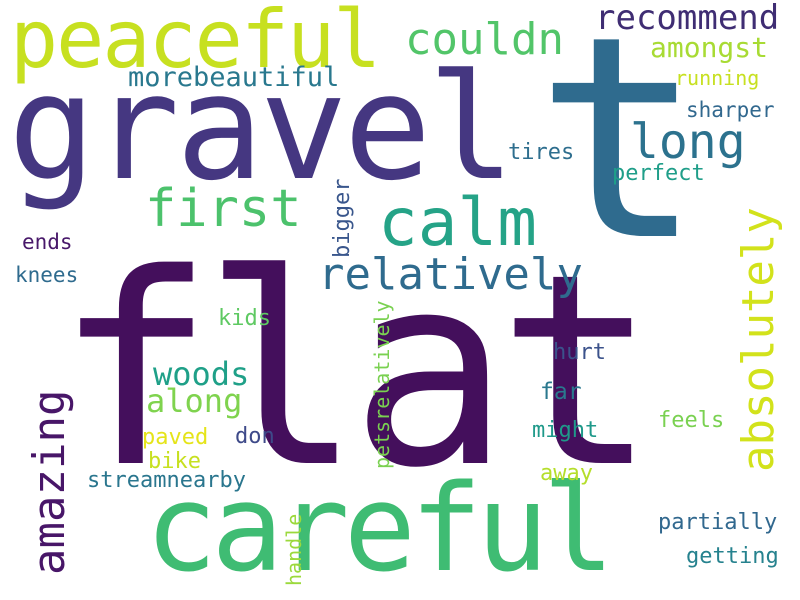  What do you see at coordinates (166, 480) in the screenshot?
I see `word-streamnearby: streamnearby` at bounding box center [166, 480].